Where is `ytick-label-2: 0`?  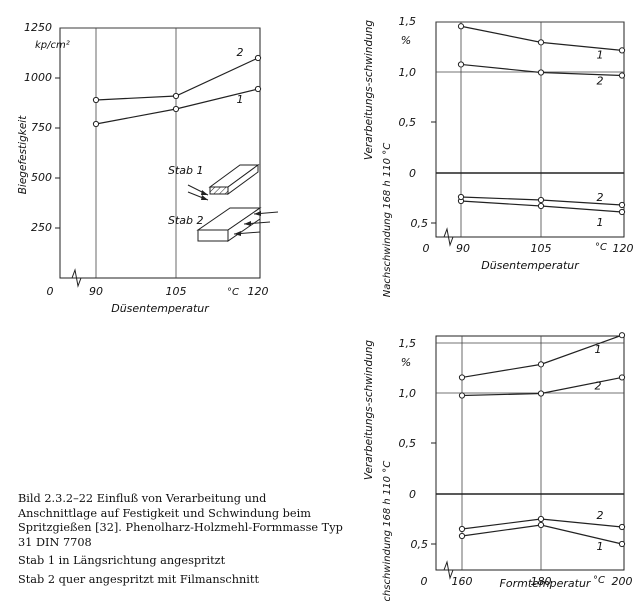
ytick-label-2: 0 is located at coordinates (412, 173).